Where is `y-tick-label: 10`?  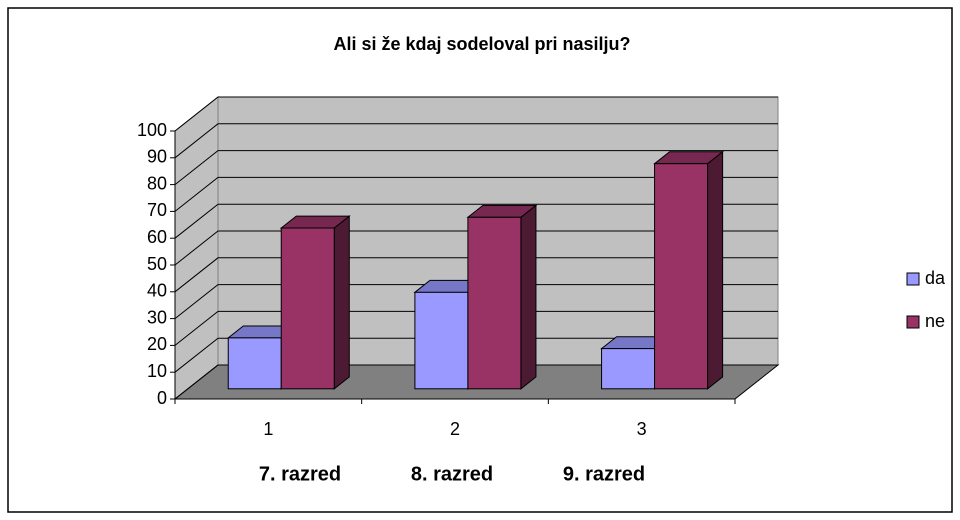
y-tick-label: 10 is located at coordinates (157, 371).